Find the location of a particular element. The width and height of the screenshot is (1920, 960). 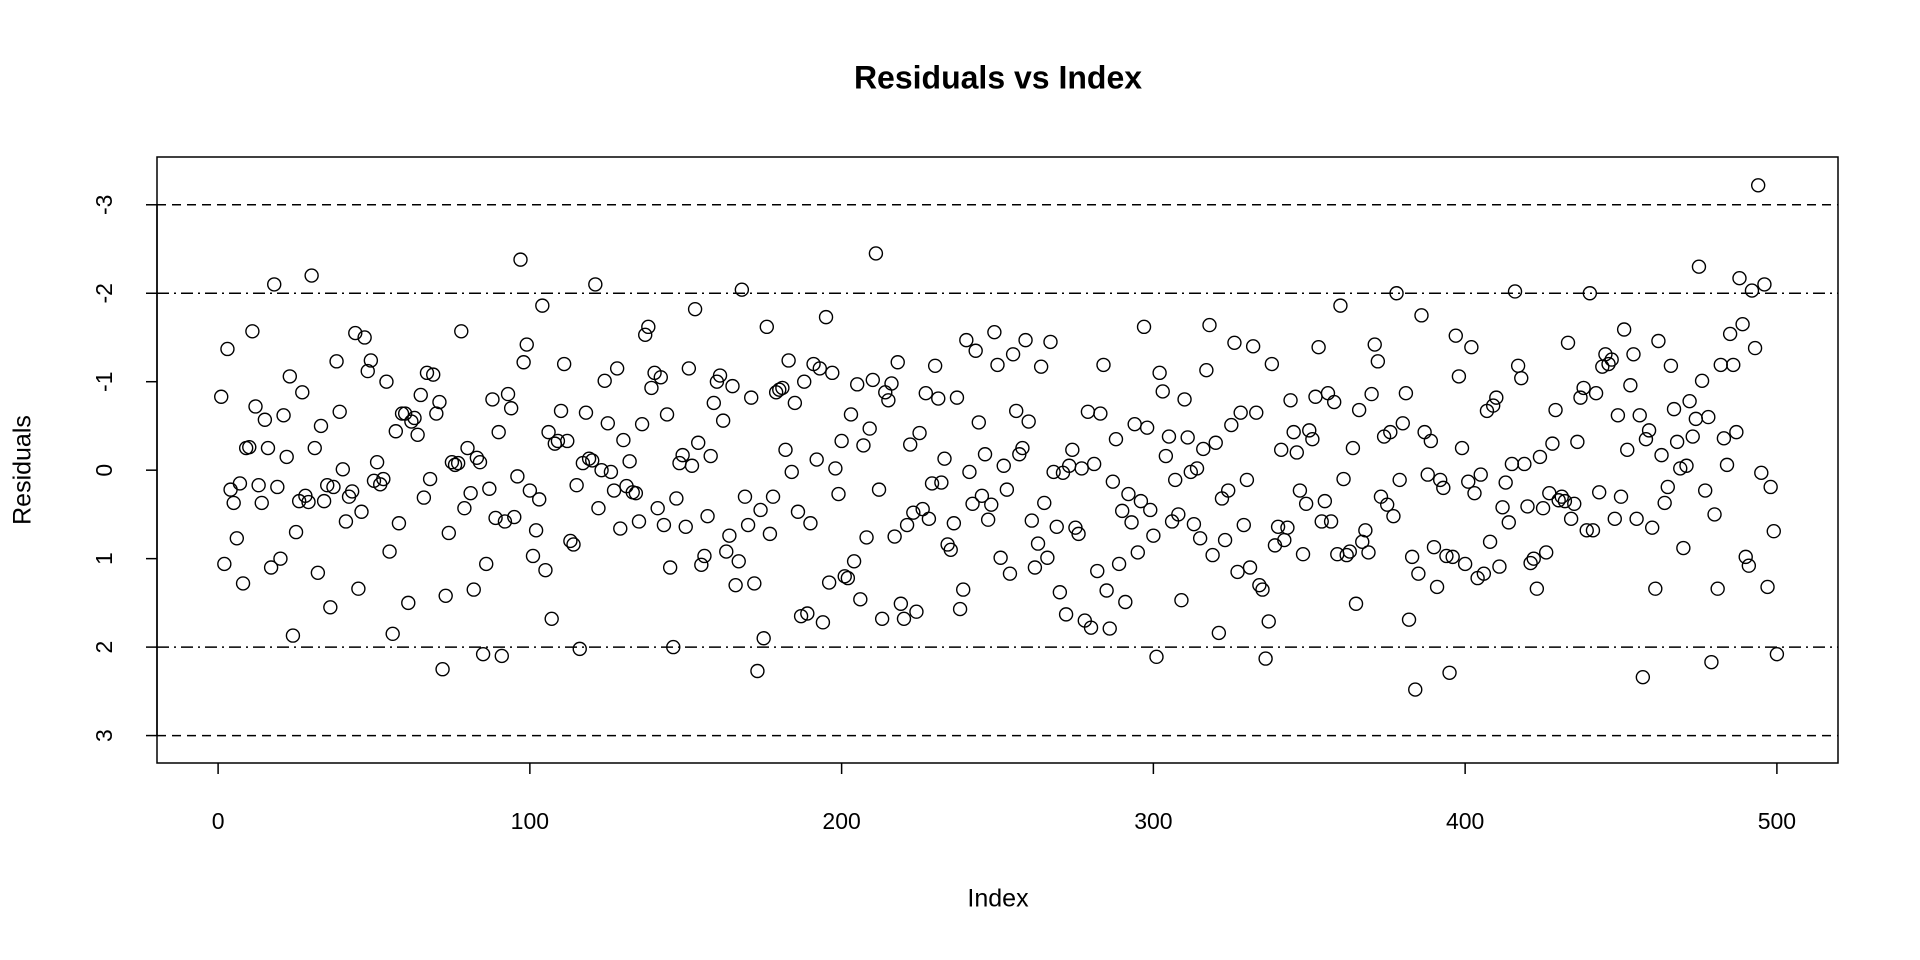

x-axis-label: Index is located at coordinates (998, 899).